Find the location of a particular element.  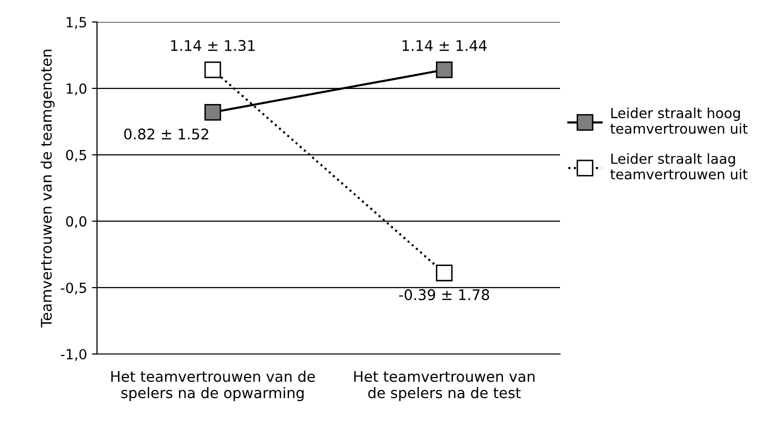

x-tick-label: Het teamvertrouwen van de spelers na de test is located at coordinates (444, 386).